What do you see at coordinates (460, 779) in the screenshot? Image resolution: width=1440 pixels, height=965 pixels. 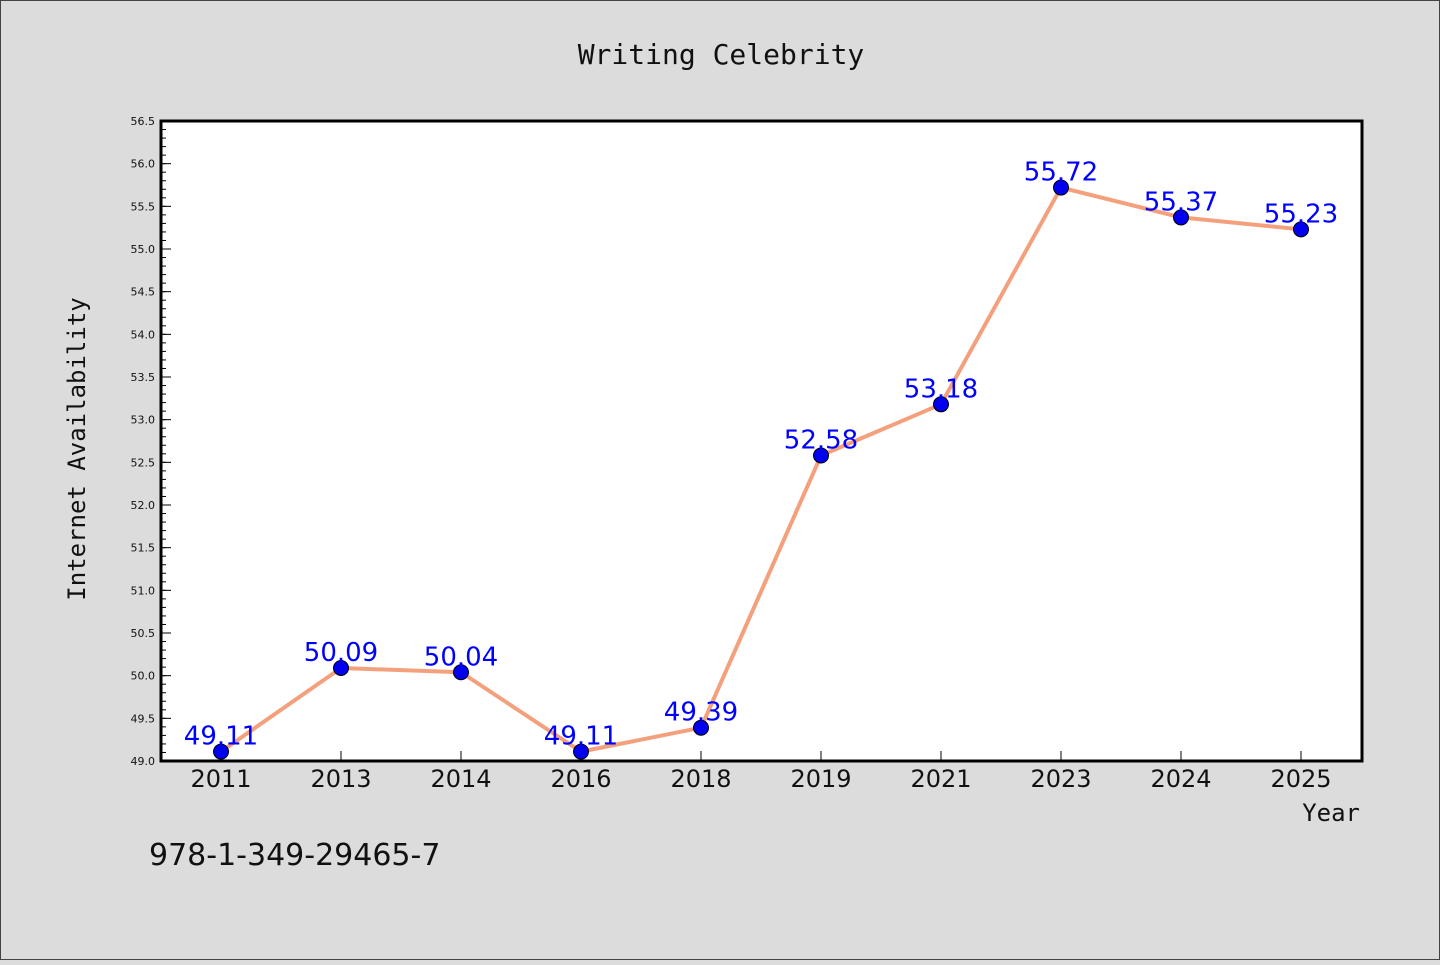 I see `x-tick-label: 2014` at bounding box center [460, 779].